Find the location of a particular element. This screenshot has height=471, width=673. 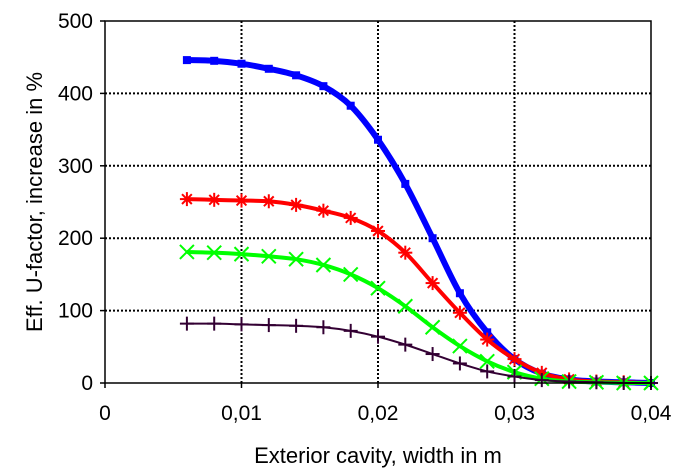

x-tick-label: 0,01 is located at coordinates (241, 413).